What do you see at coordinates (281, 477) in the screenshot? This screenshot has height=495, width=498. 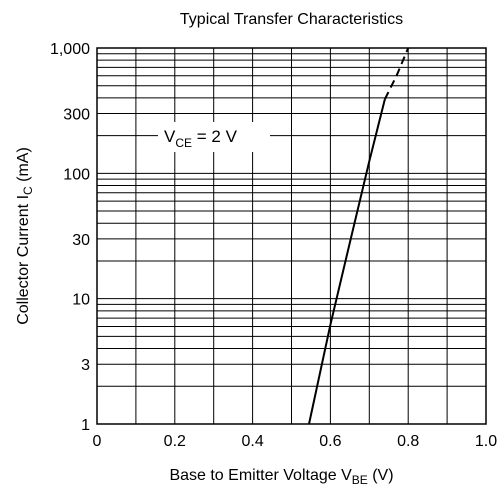 I see `x-axis-label: Base to Emitter Voltage VBE (V)` at bounding box center [281, 477].